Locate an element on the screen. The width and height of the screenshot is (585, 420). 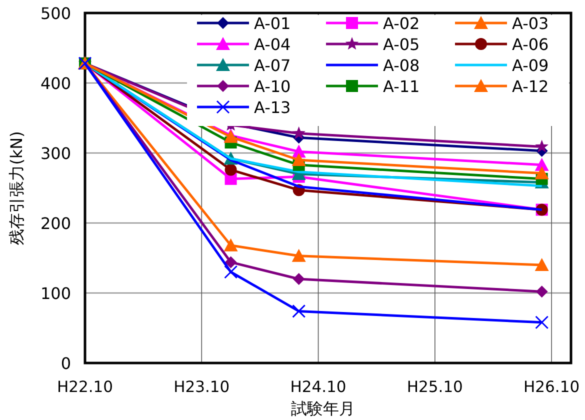
y-tick-label: 400 is located at coordinates (55, 83).